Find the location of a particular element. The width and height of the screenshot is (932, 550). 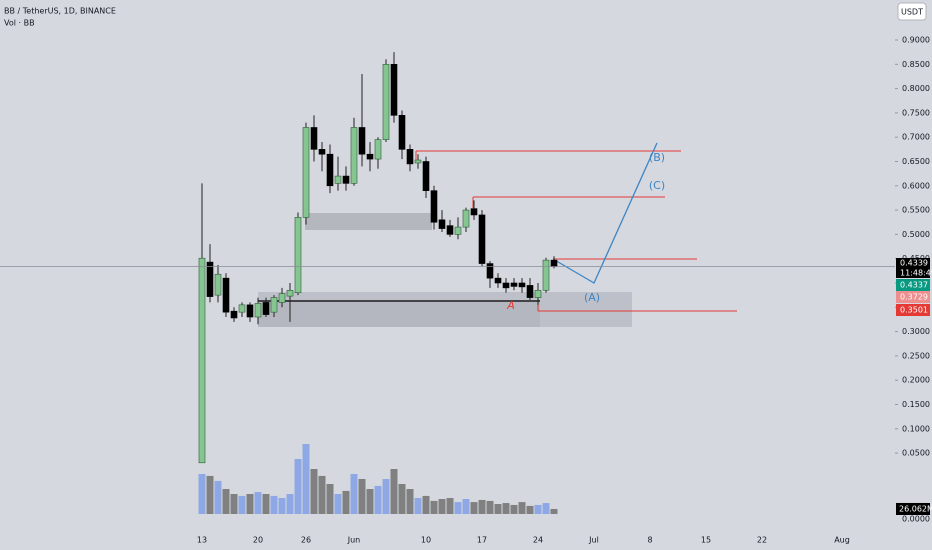

price-tag-label: 0.4339 is located at coordinates (914, 263).